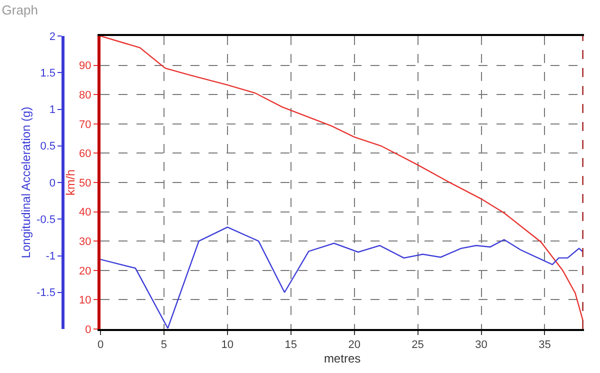 The image size is (600, 373). I want to click on y2-tick-label: 1, so click(52, 110).